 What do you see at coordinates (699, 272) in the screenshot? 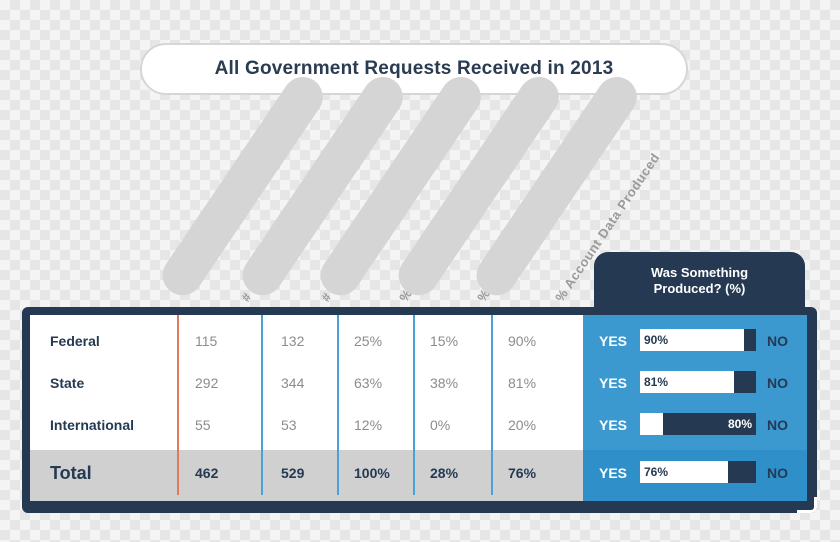
I see `produced-header-line1: Was Something` at bounding box center [699, 272].